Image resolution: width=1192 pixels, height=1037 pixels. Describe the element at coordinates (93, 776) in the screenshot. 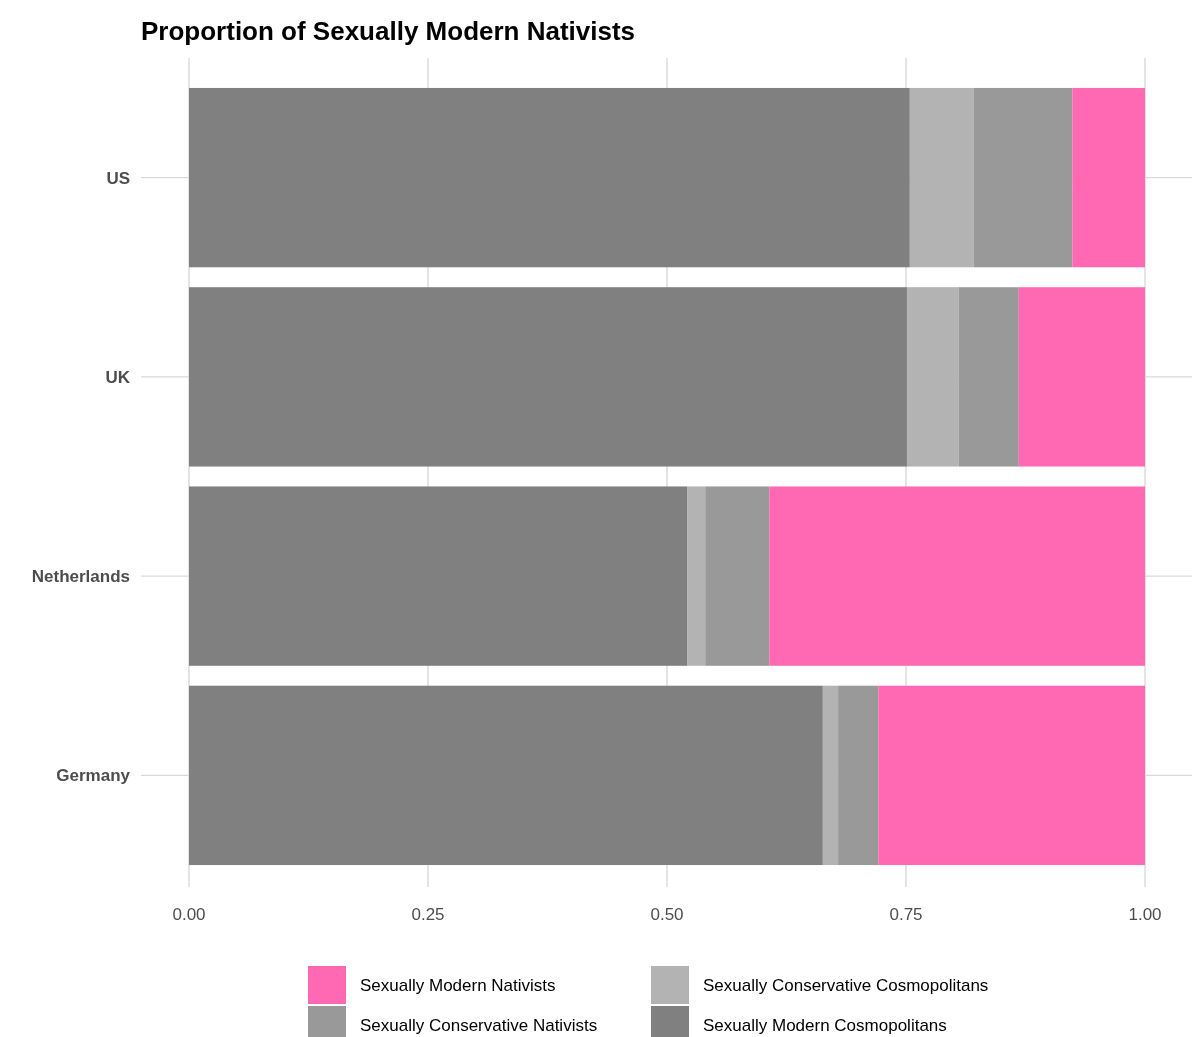

I see `y-tick-label: Germany` at that location.